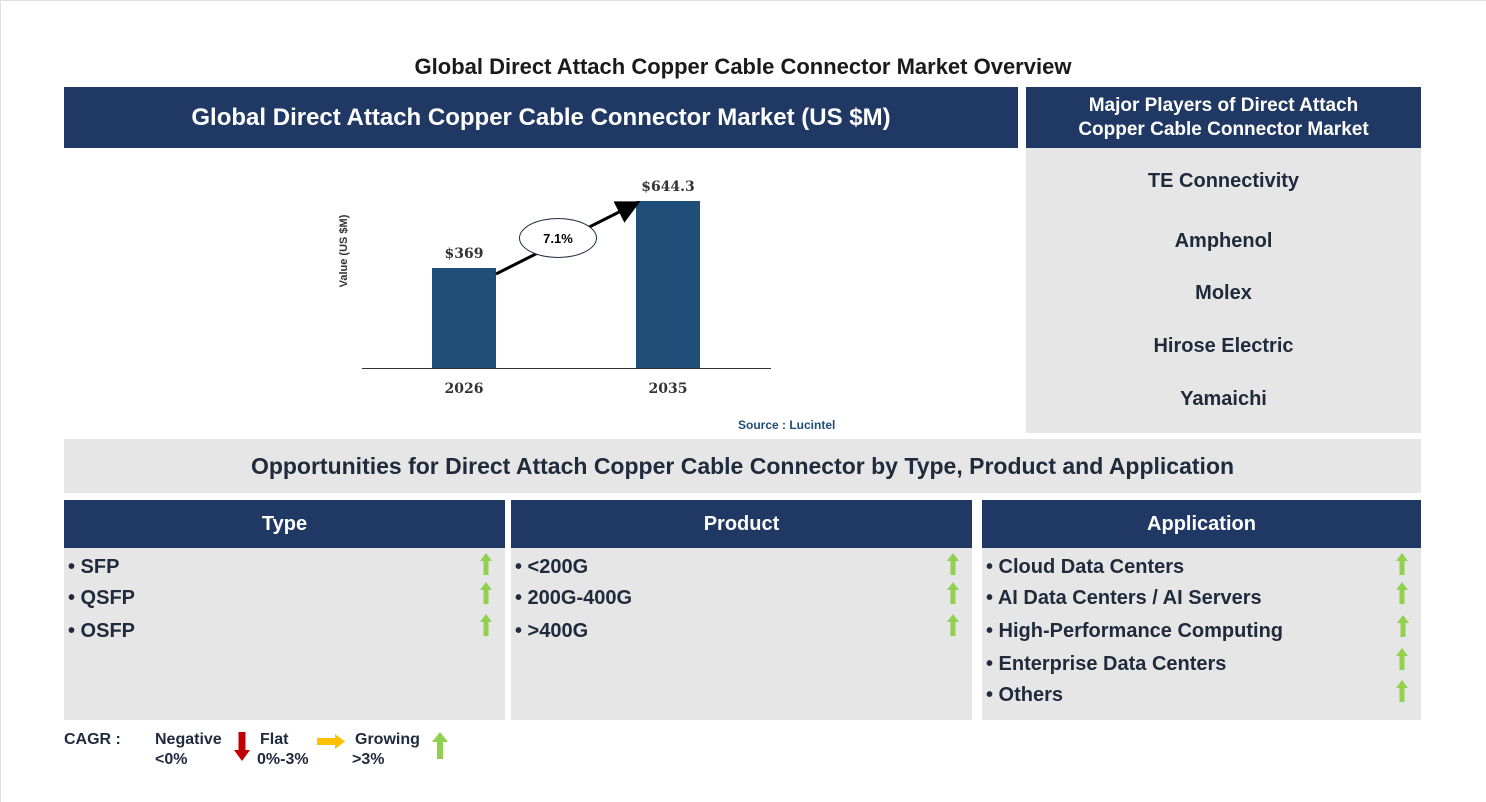  I want to click on application-item: • Cloud Data Centers, so click(1085, 567).